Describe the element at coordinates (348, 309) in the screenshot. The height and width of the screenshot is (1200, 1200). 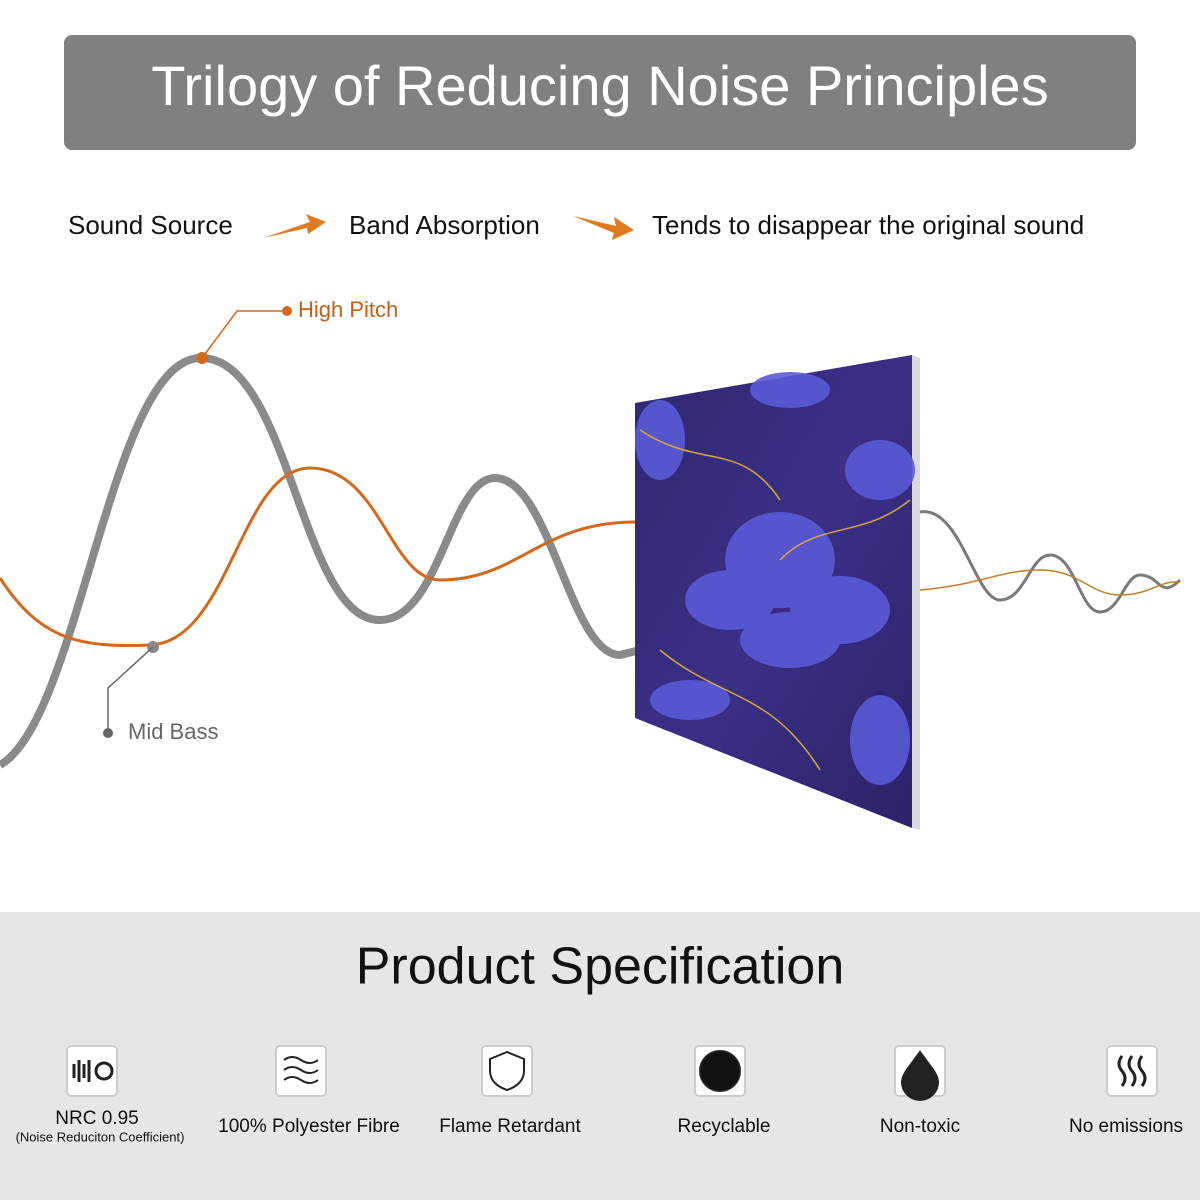
I see `wave-label: High Pitch` at that location.